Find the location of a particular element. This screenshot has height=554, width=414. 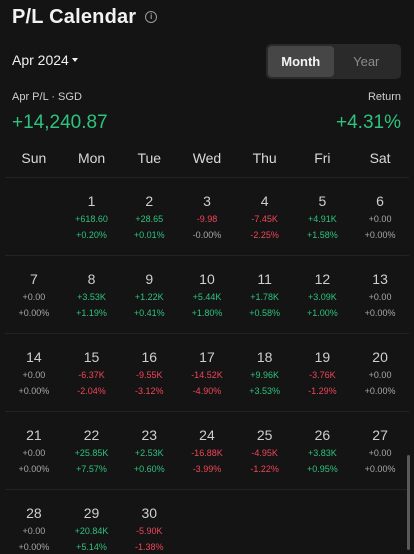

day-return: +0.60% is located at coordinates (149, 469).